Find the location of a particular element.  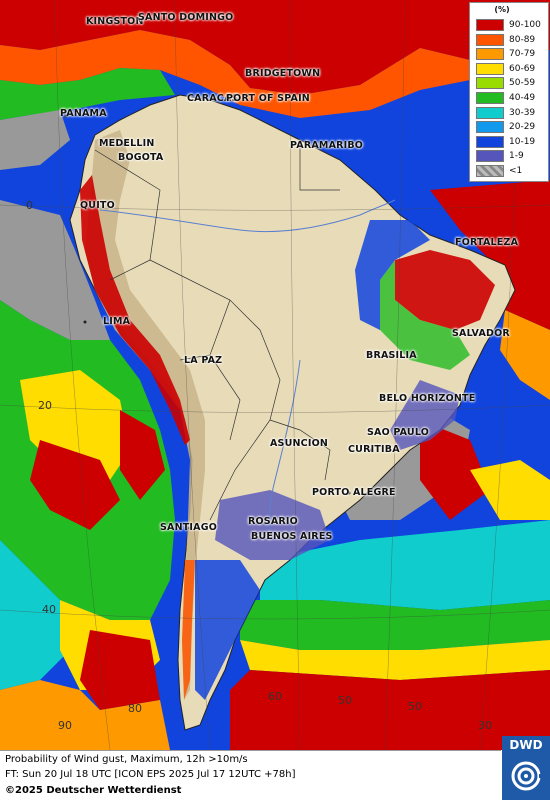

east-atlantic-high-zone is located at coordinates (490, 255).